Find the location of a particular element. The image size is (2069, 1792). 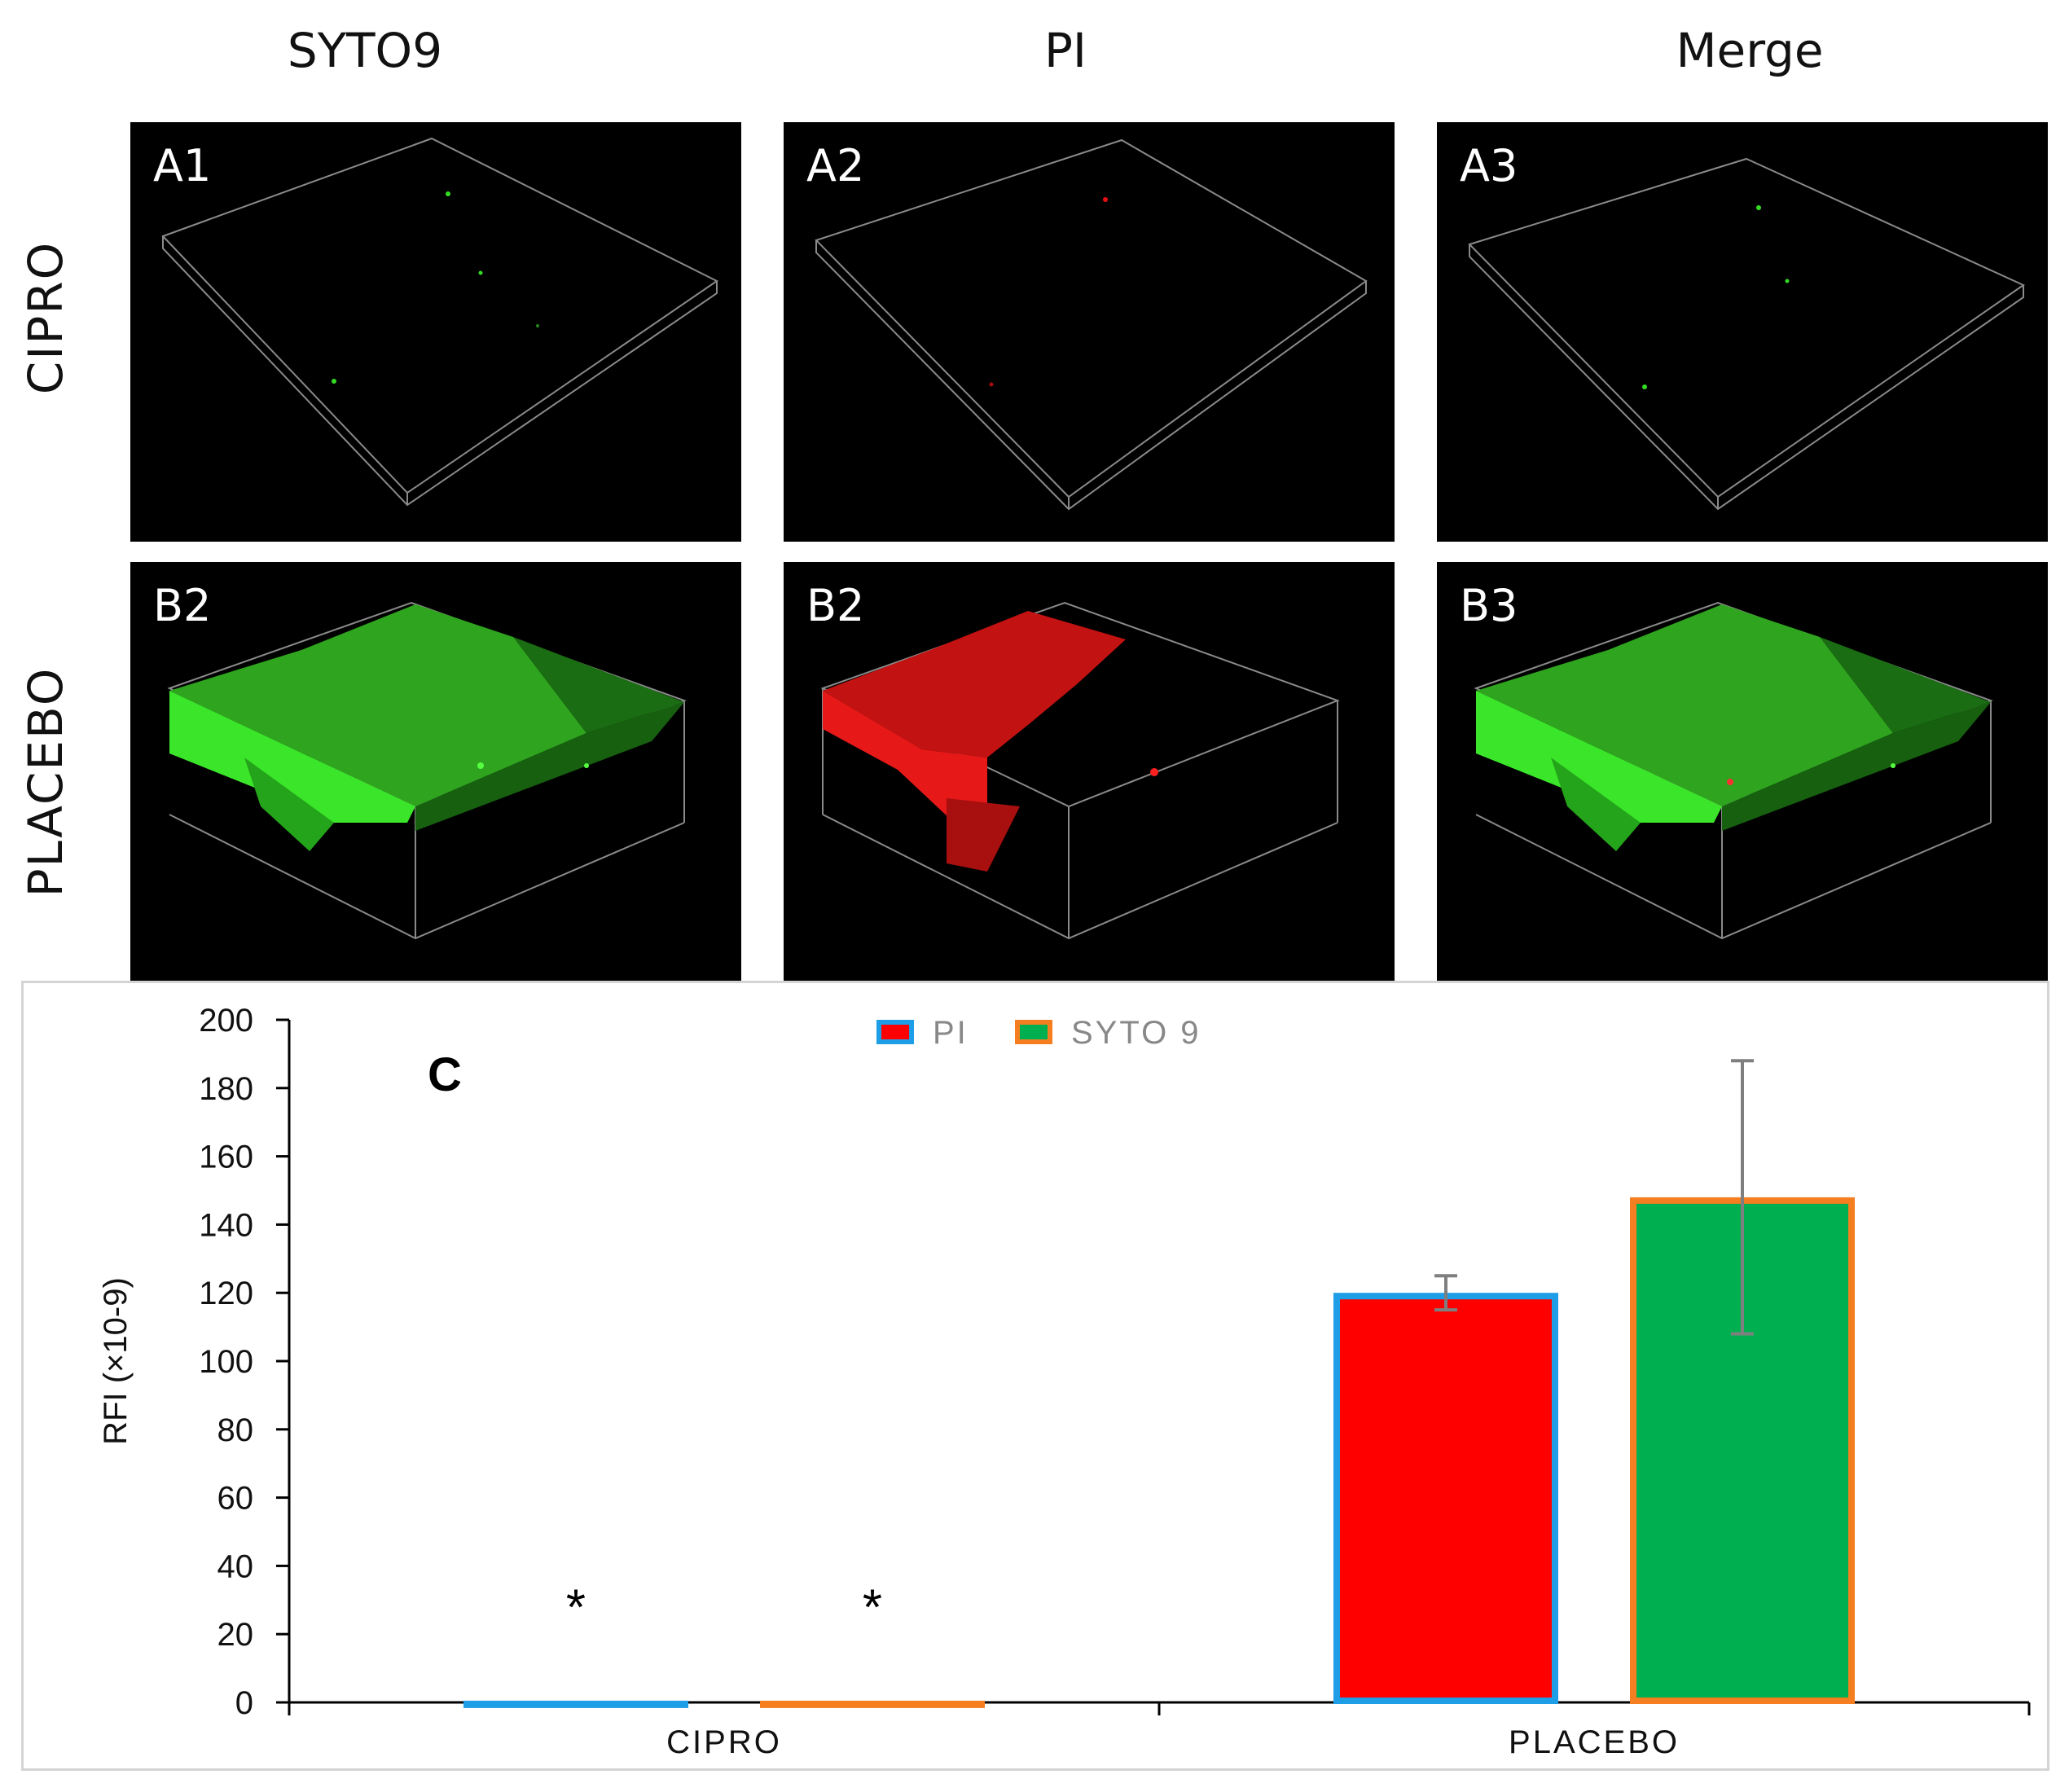

y-tick-label: 100 is located at coordinates (226, 1362).